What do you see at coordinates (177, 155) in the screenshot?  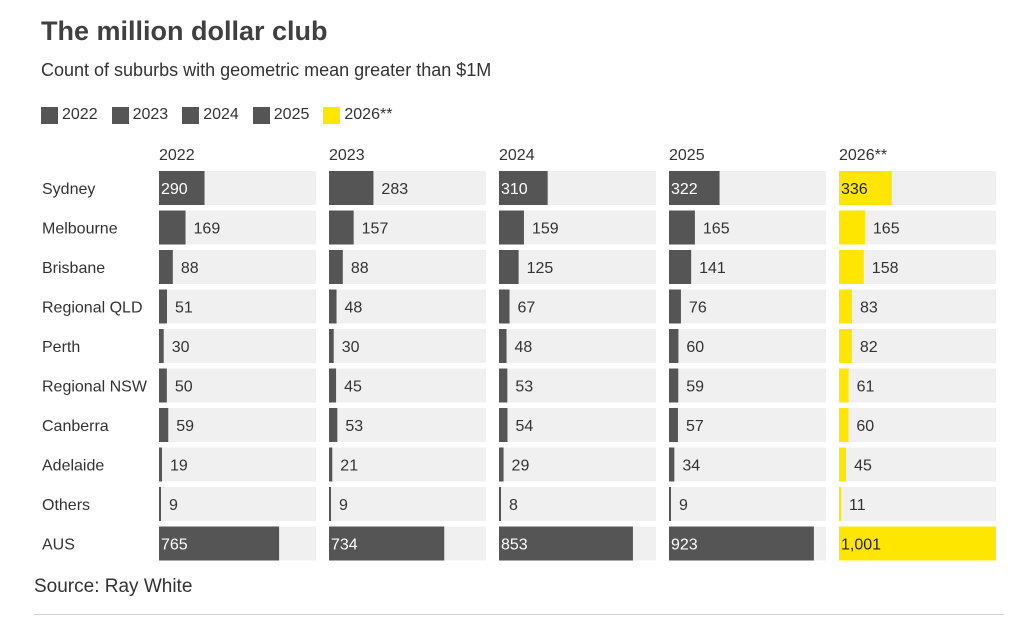 I see `column-header: 2022` at bounding box center [177, 155].